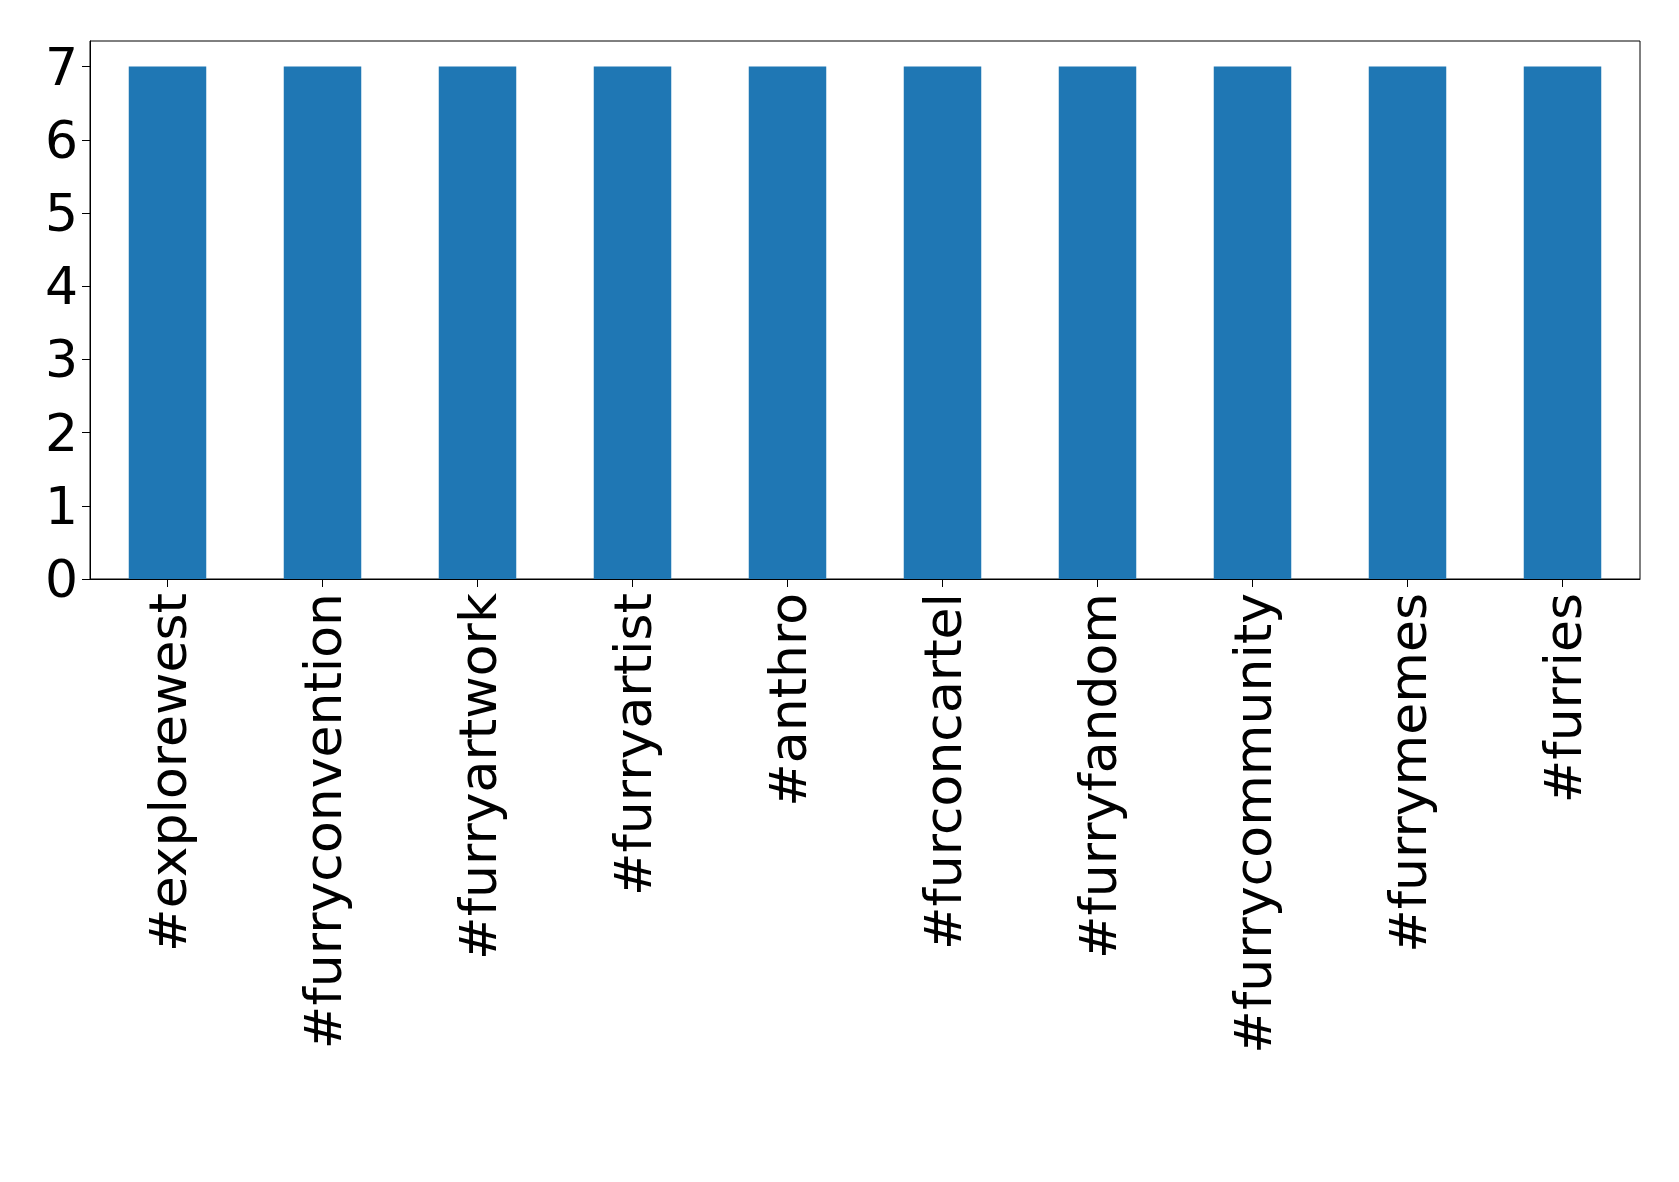 Image resolution: width=1679 pixels, height=1182 pixels. I want to click on x-tick-label: #furrymemes, so click(1407, 773).